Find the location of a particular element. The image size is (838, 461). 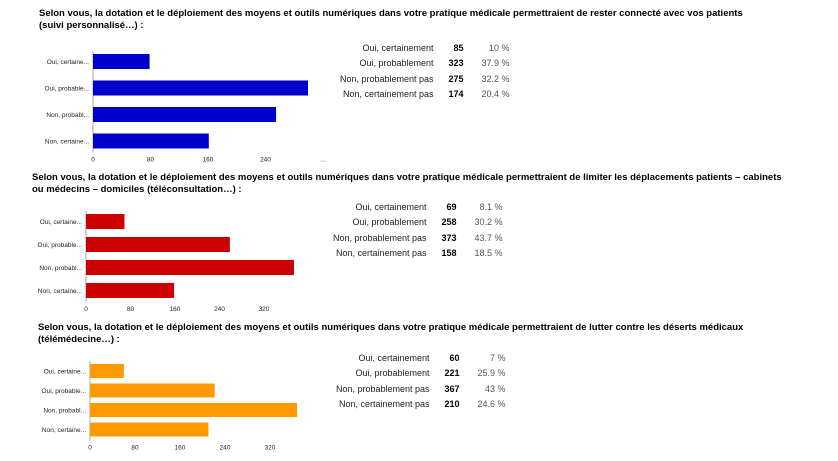

stats-row: Oui, probablement 258 30.2 % is located at coordinates (418, 223).